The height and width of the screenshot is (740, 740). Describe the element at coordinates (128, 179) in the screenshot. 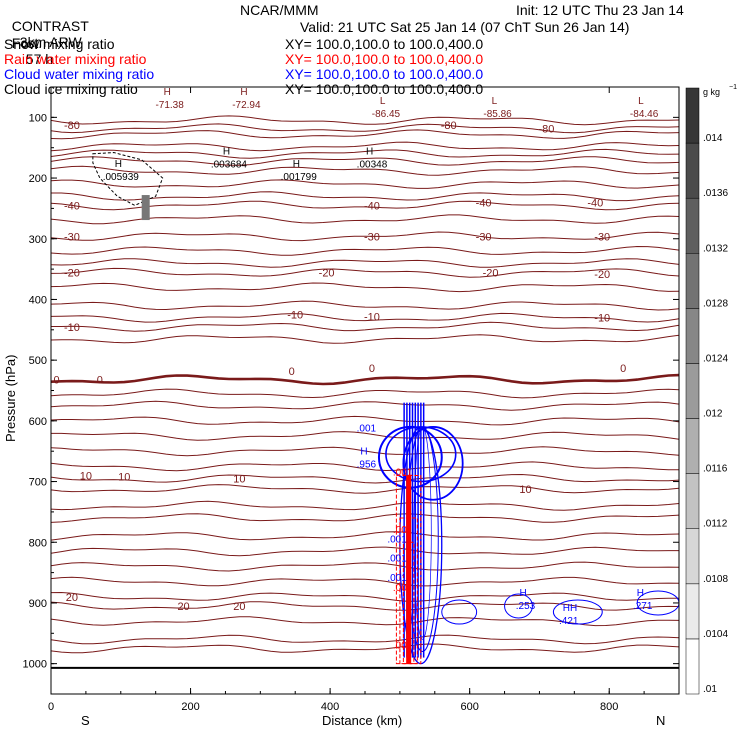

I see `snow-contour` at that location.